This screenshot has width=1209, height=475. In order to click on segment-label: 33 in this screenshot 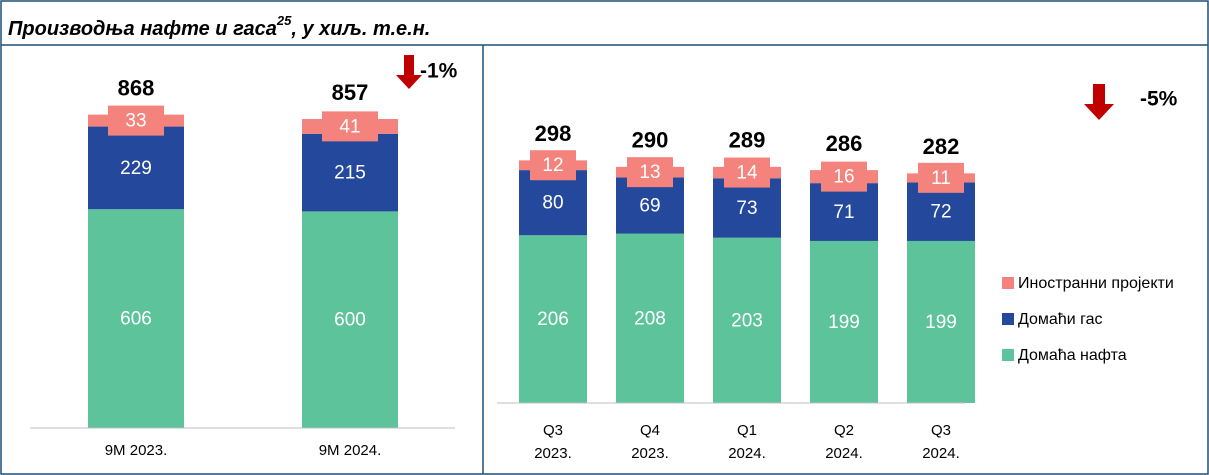, I will do `click(135, 121)`.